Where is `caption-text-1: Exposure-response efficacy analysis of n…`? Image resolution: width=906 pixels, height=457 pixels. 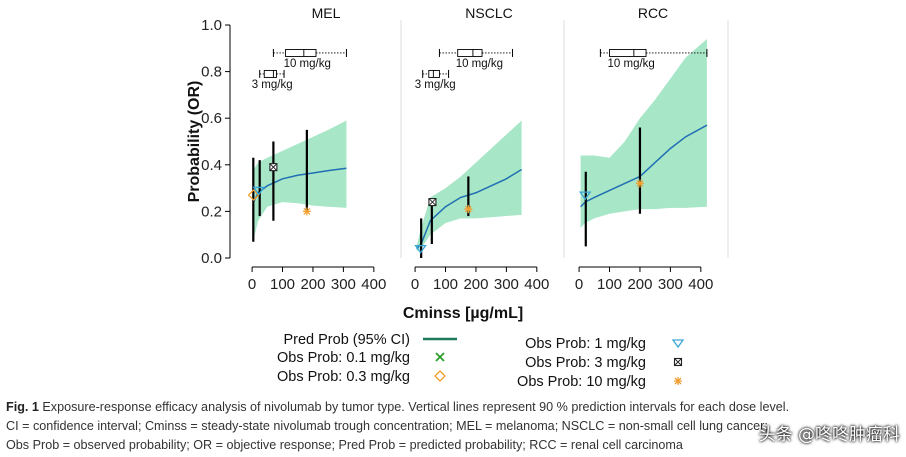 caption-text-1: Exposure-response efficacy analysis of n… is located at coordinates (416, 407).